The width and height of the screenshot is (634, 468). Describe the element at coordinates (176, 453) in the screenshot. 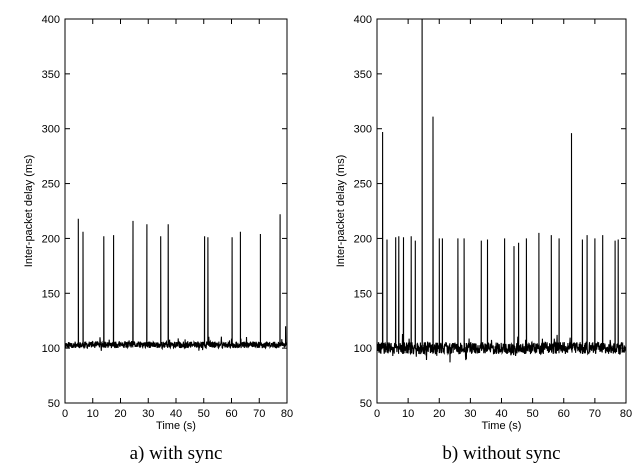

I see `panel-caption: a) with sync` at that location.